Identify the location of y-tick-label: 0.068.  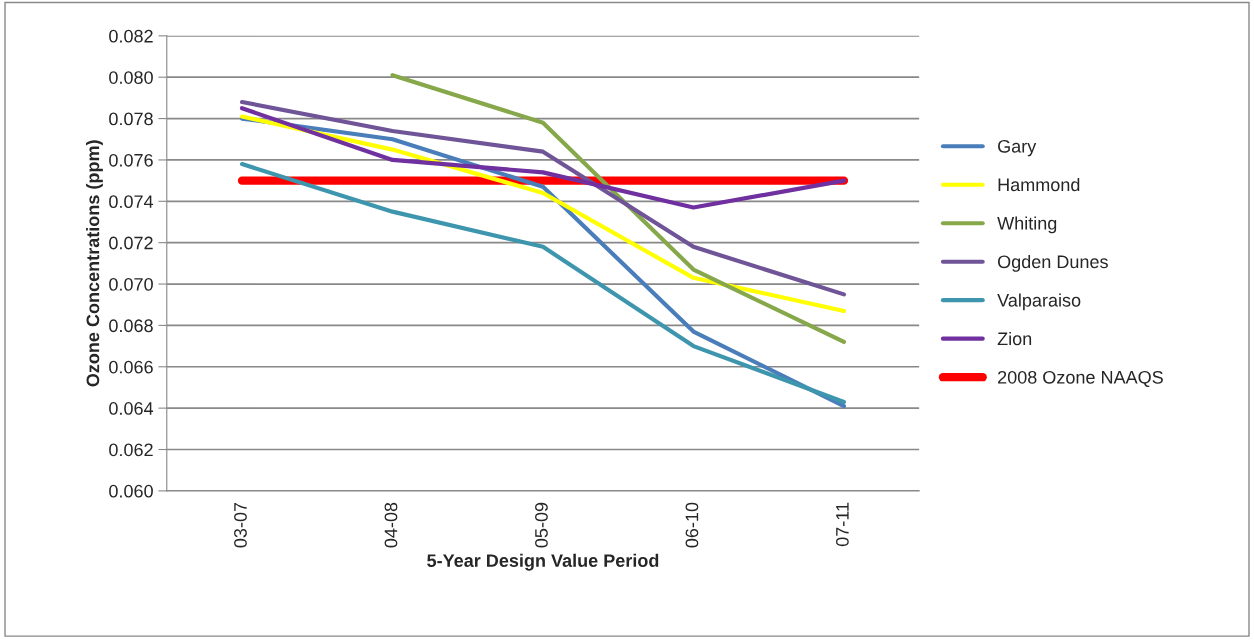
(131, 326).